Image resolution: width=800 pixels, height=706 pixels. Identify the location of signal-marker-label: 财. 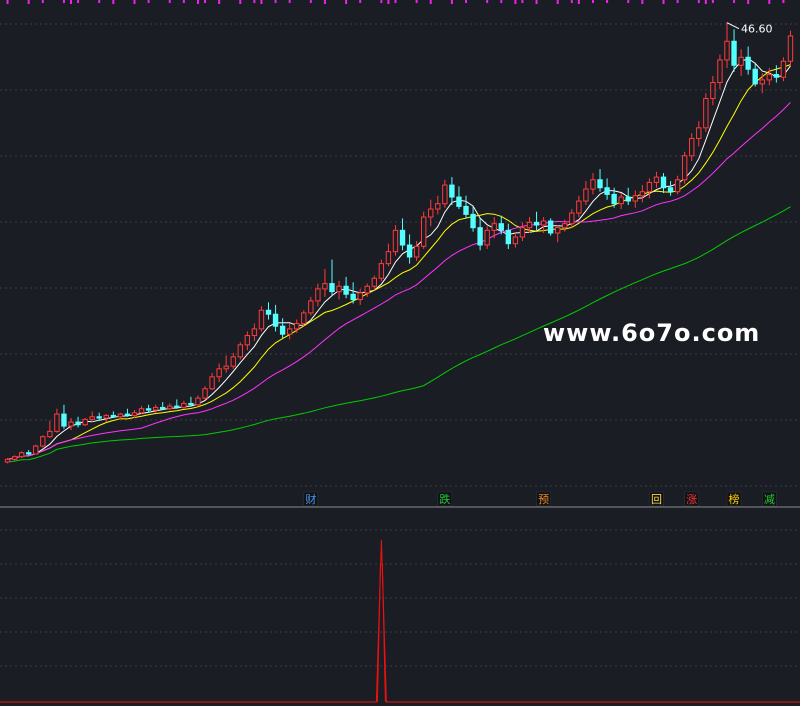
(310, 499).